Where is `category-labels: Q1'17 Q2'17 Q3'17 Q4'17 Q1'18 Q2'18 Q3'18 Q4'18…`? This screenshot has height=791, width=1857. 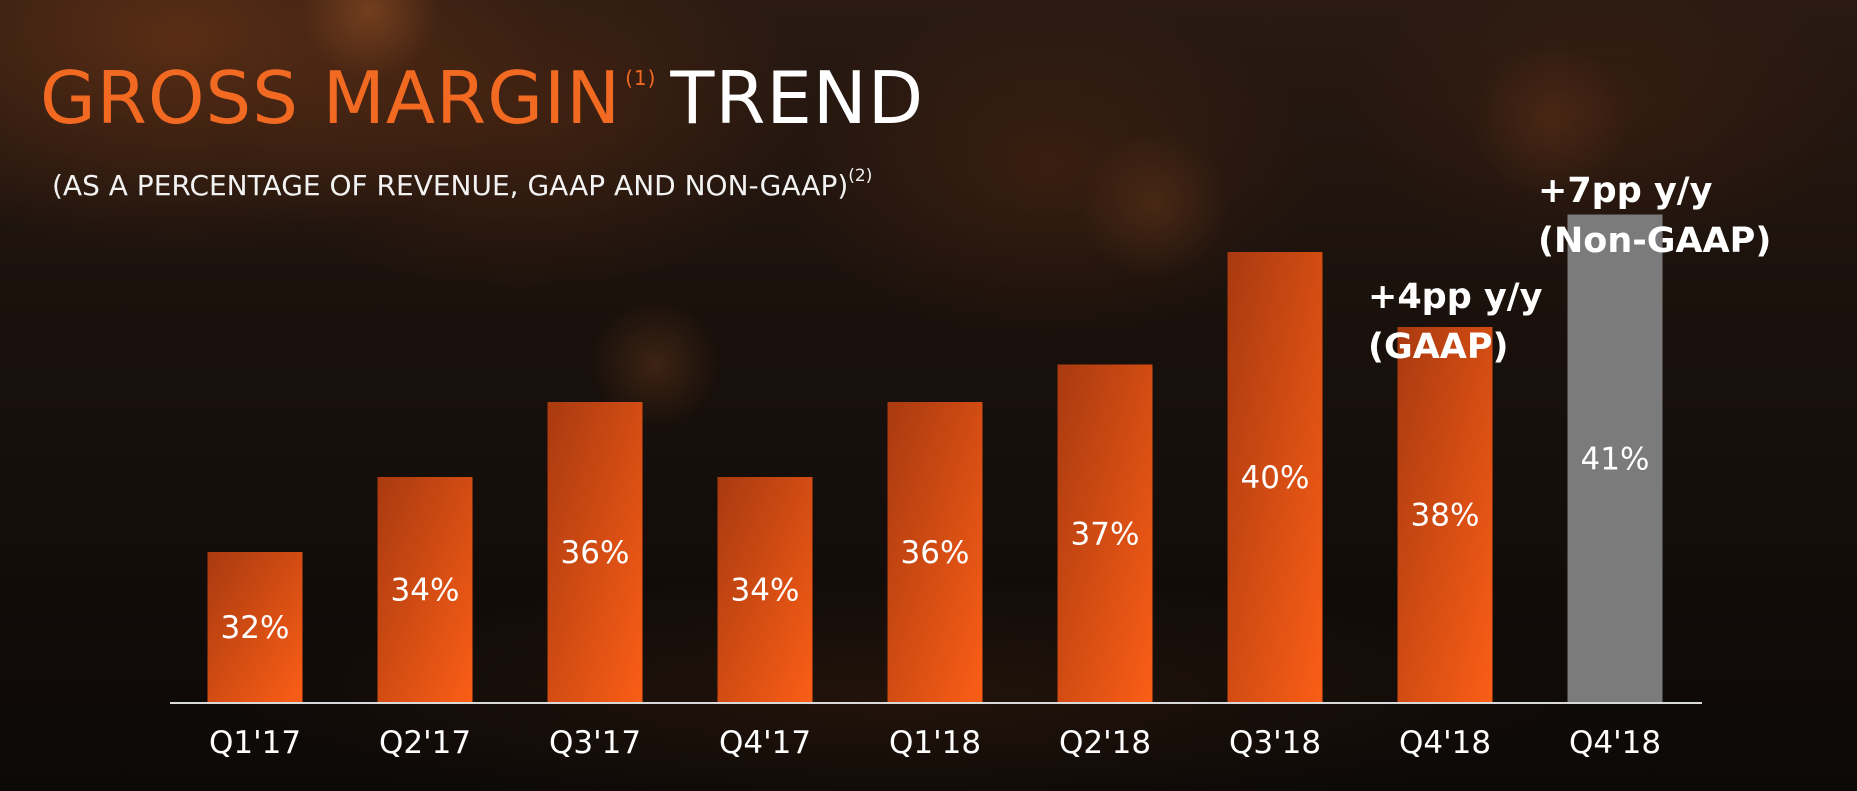
category-labels: Q1'17 Q2'17 Q3'17 Q4'17 Q1'18 Q2'18 Q3'18 Q4'18… is located at coordinates (935, 743).